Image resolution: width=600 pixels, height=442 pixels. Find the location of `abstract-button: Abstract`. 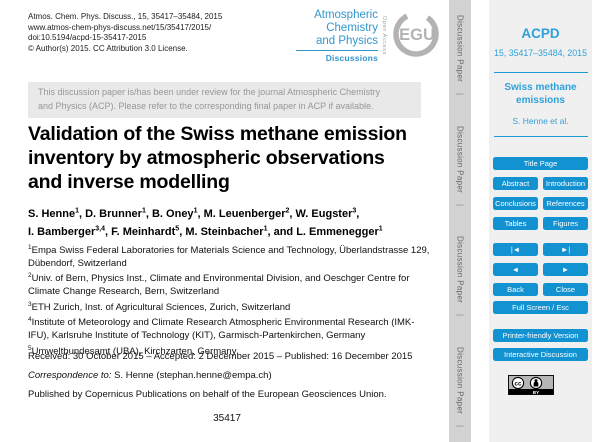

abstract-button: Abstract is located at coordinates (515, 183).